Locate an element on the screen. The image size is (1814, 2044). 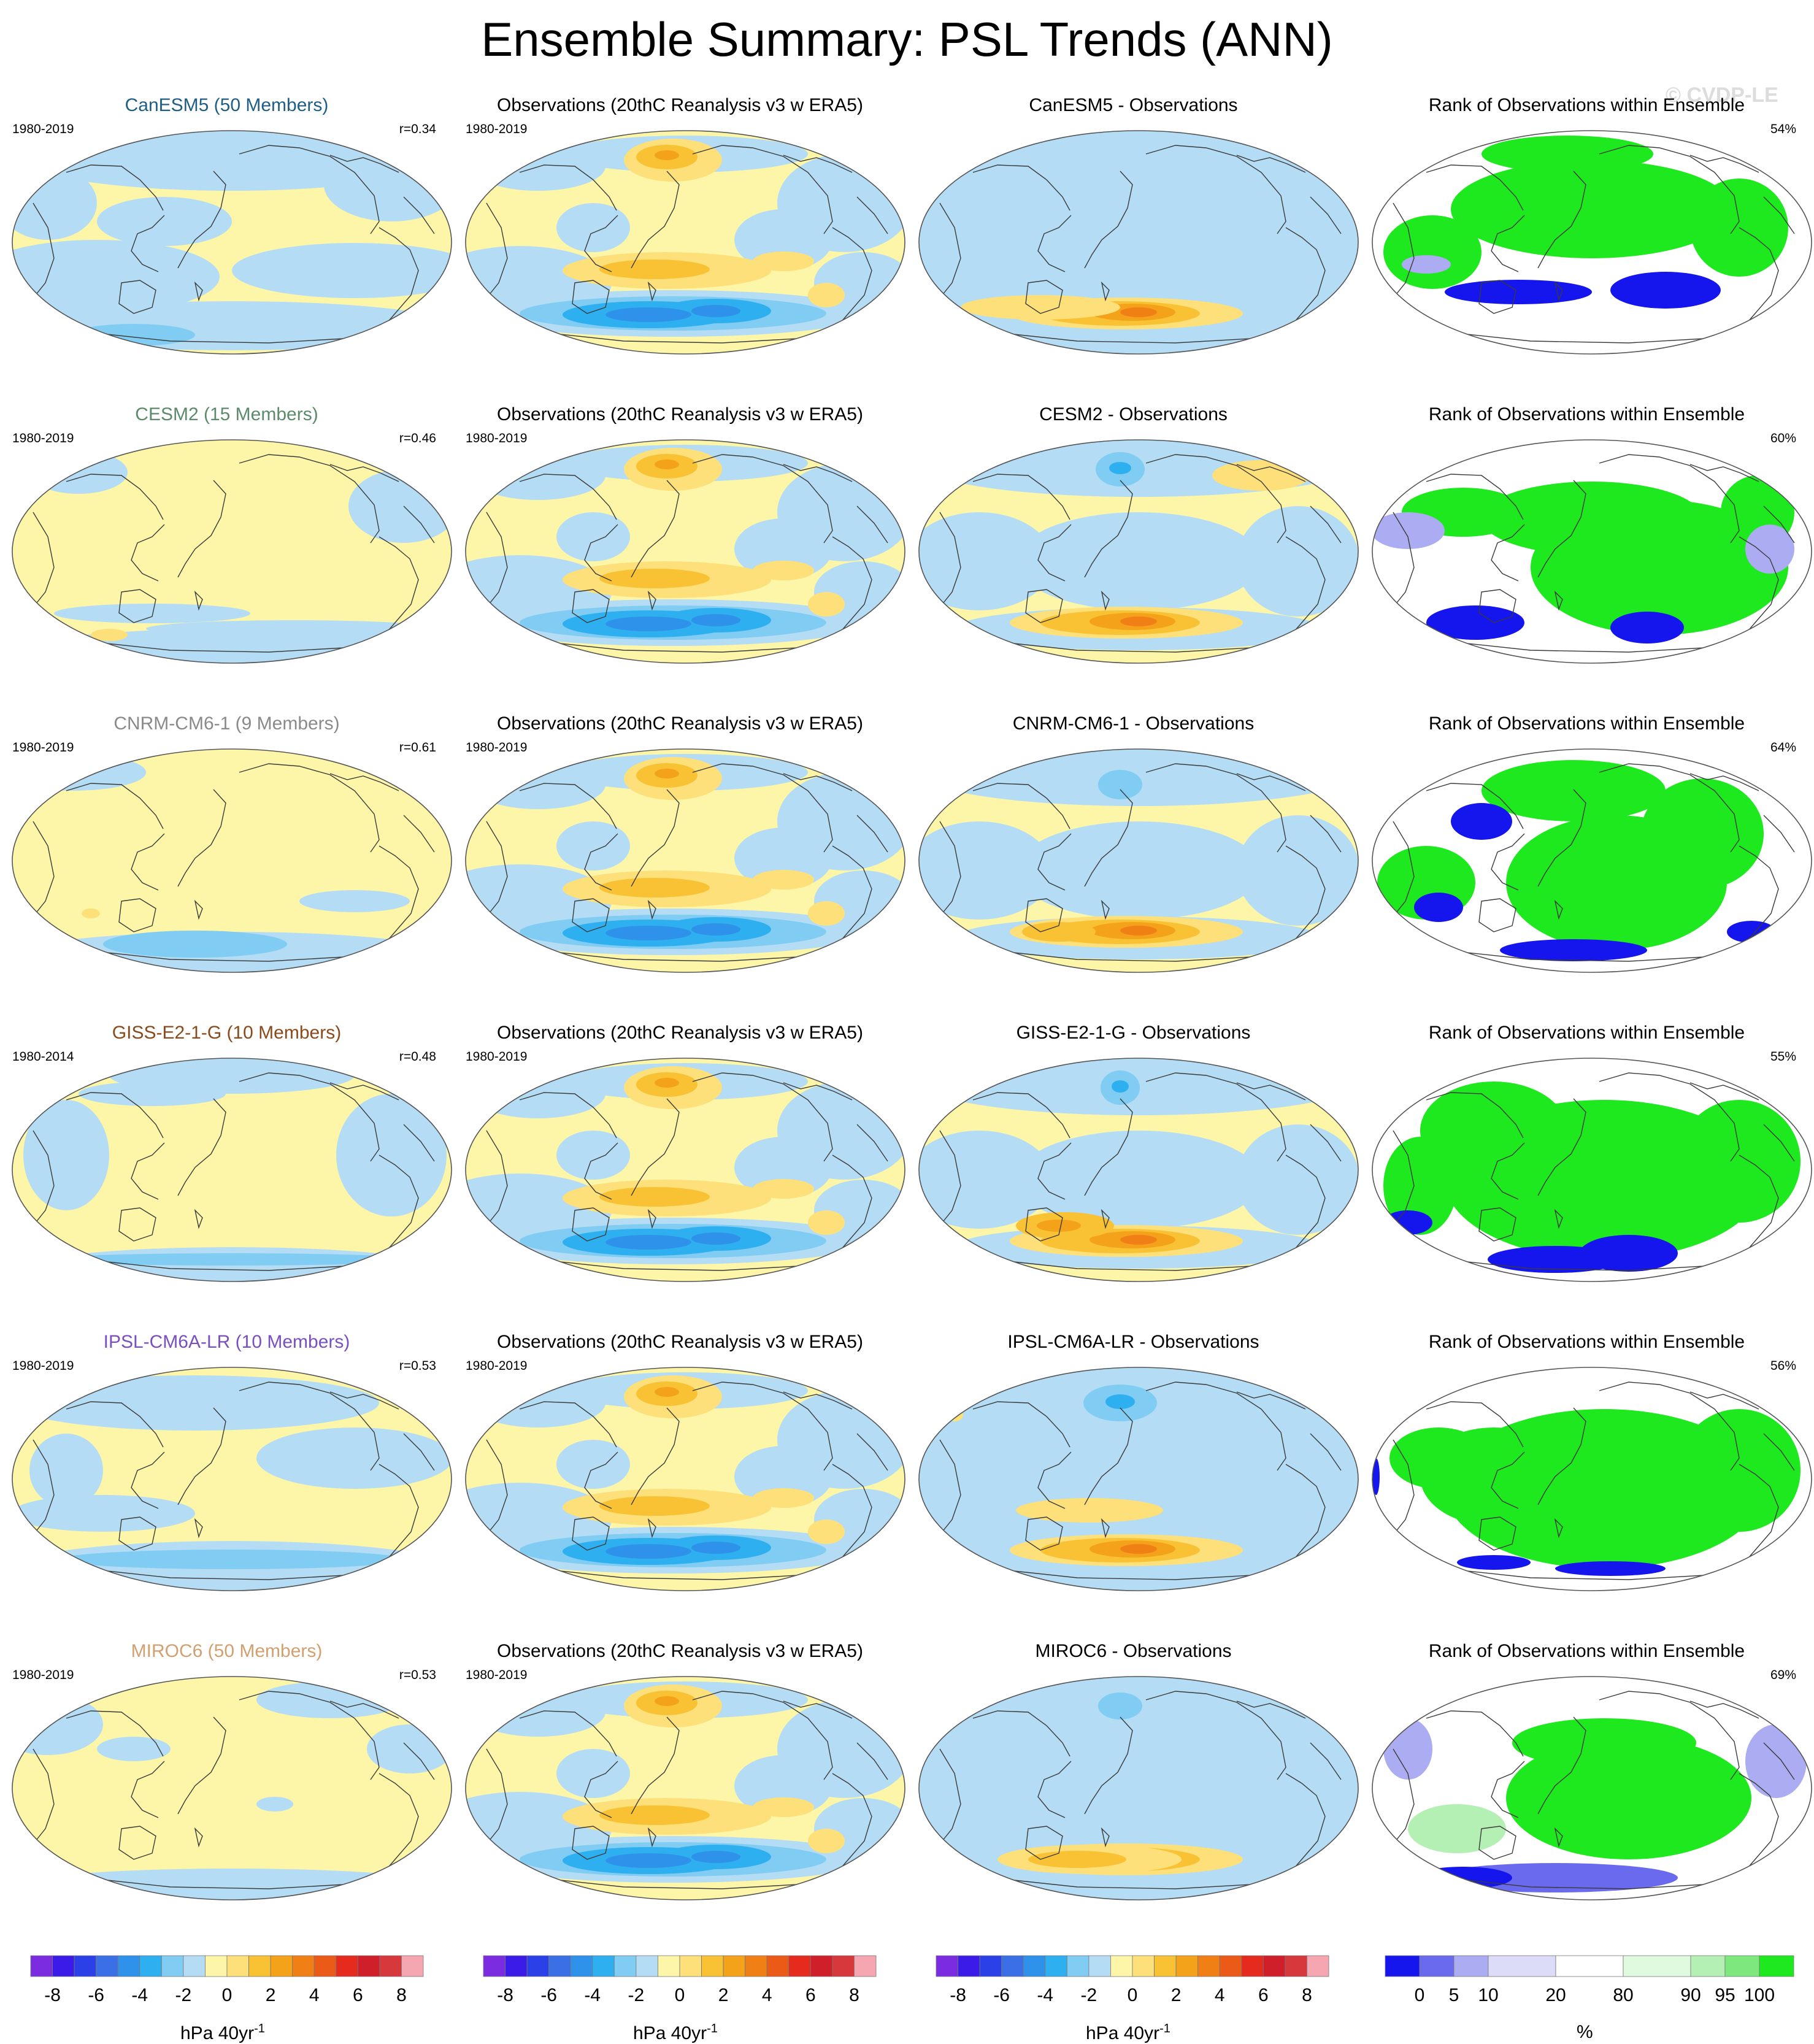
colorbar-unit: % is located at coordinates (1585, 2032).